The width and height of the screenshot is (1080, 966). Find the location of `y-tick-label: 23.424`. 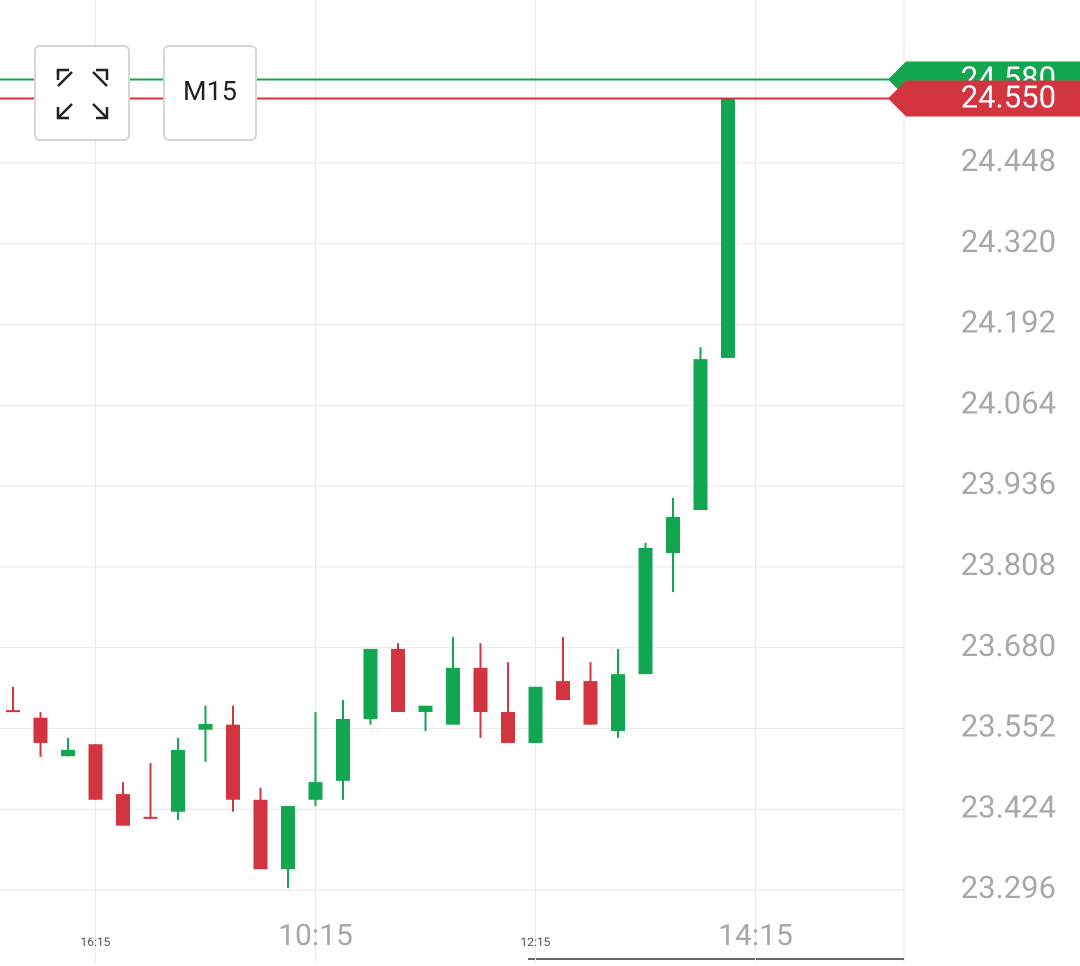

y-tick-label: 23.424 is located at coordinates (1008, 806).